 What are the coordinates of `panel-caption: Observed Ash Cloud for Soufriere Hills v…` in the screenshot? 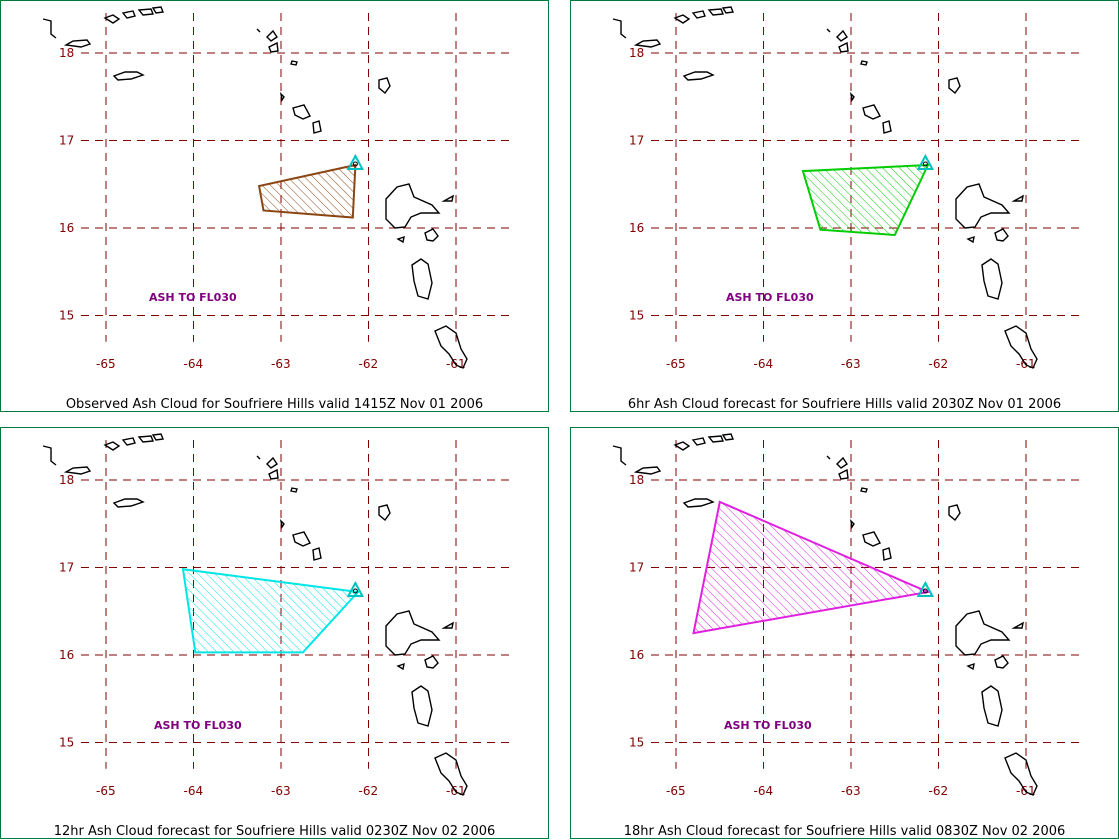 It's located at (274, 404).